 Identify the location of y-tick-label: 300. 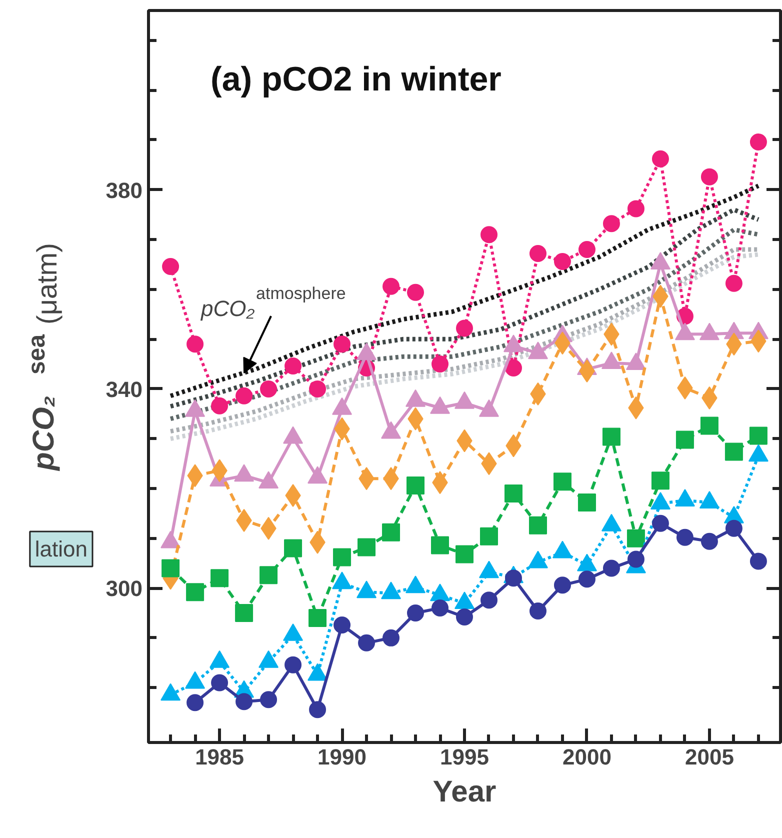
(124, 589).